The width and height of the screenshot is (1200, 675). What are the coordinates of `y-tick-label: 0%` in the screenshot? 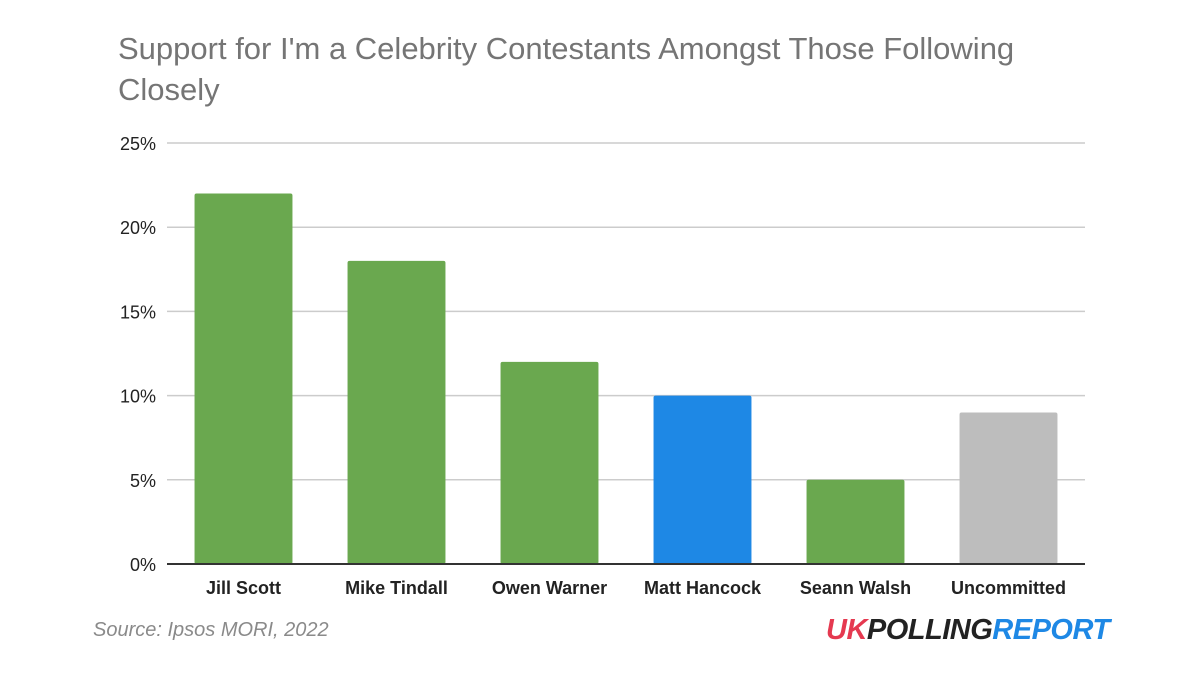 It's located at (143, 565).